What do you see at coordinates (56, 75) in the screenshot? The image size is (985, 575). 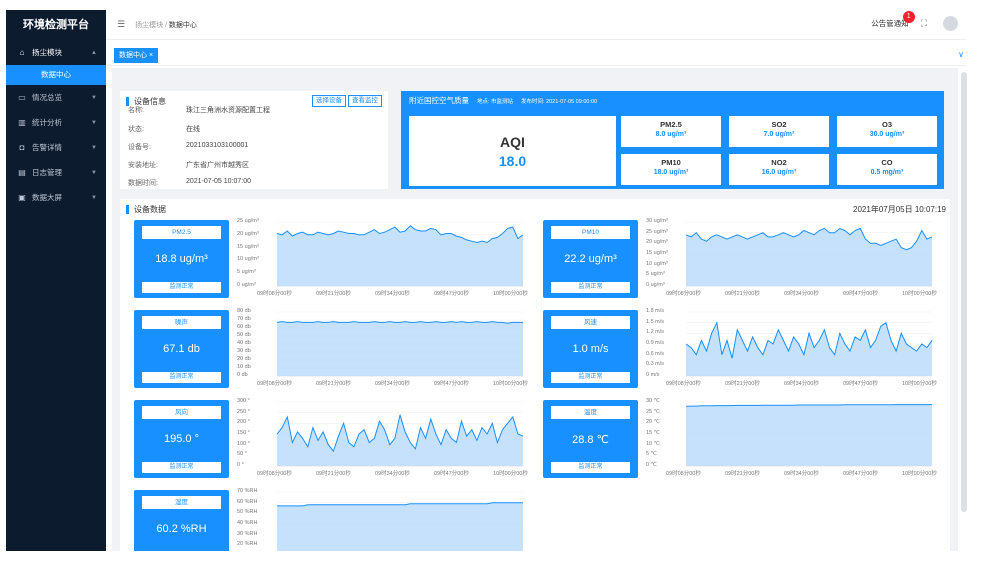 I see `sidebar-subitem-data-center: 数据中心` at bounding box center [56, 75].